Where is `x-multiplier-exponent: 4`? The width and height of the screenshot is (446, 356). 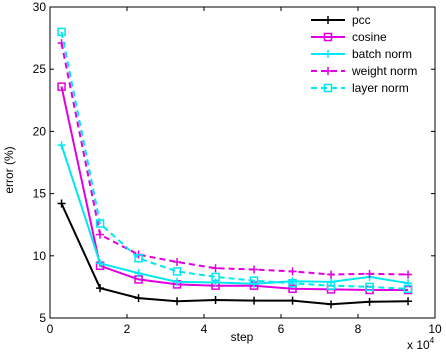
x-multiplier-exponent: 4 is located at coordinates (432, 340).